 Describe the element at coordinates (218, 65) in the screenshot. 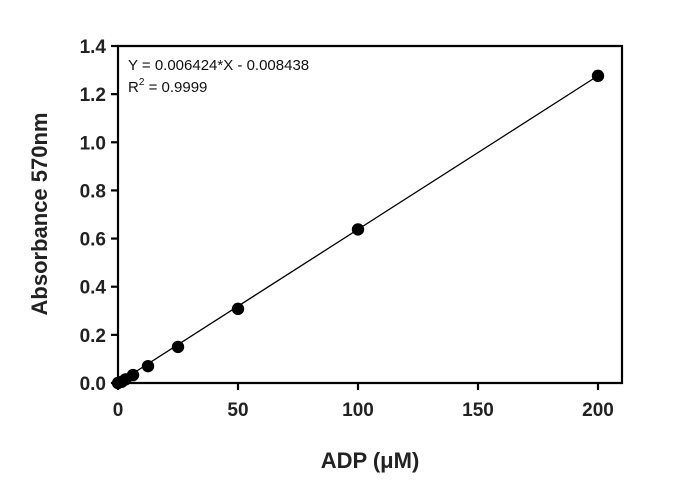

I see `fit-equation: Y = 0.006424*X - 0.008438` at that location.